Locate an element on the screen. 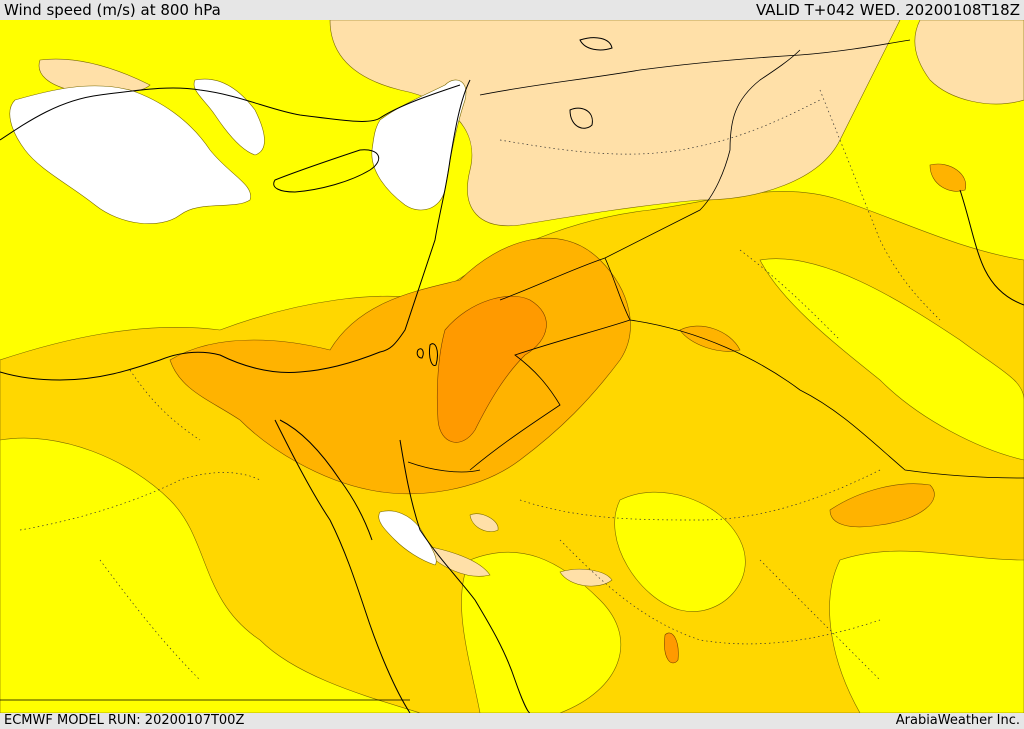 This screenshot has width=1024, height=729. red-sea-west-coast is located at coordinates (342, 566).